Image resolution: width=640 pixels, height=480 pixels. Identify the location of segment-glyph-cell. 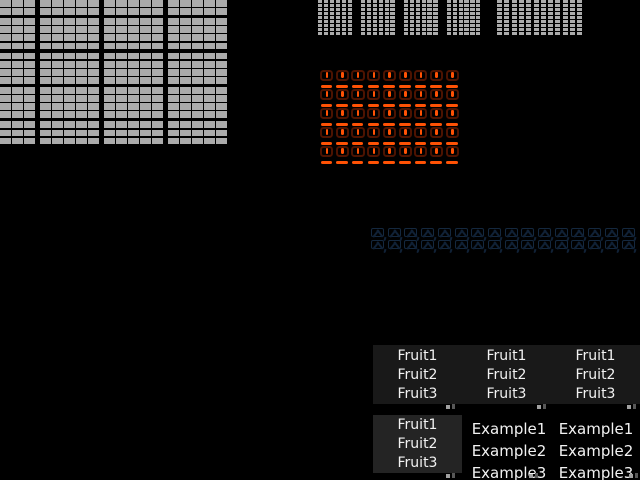
(436, 79).